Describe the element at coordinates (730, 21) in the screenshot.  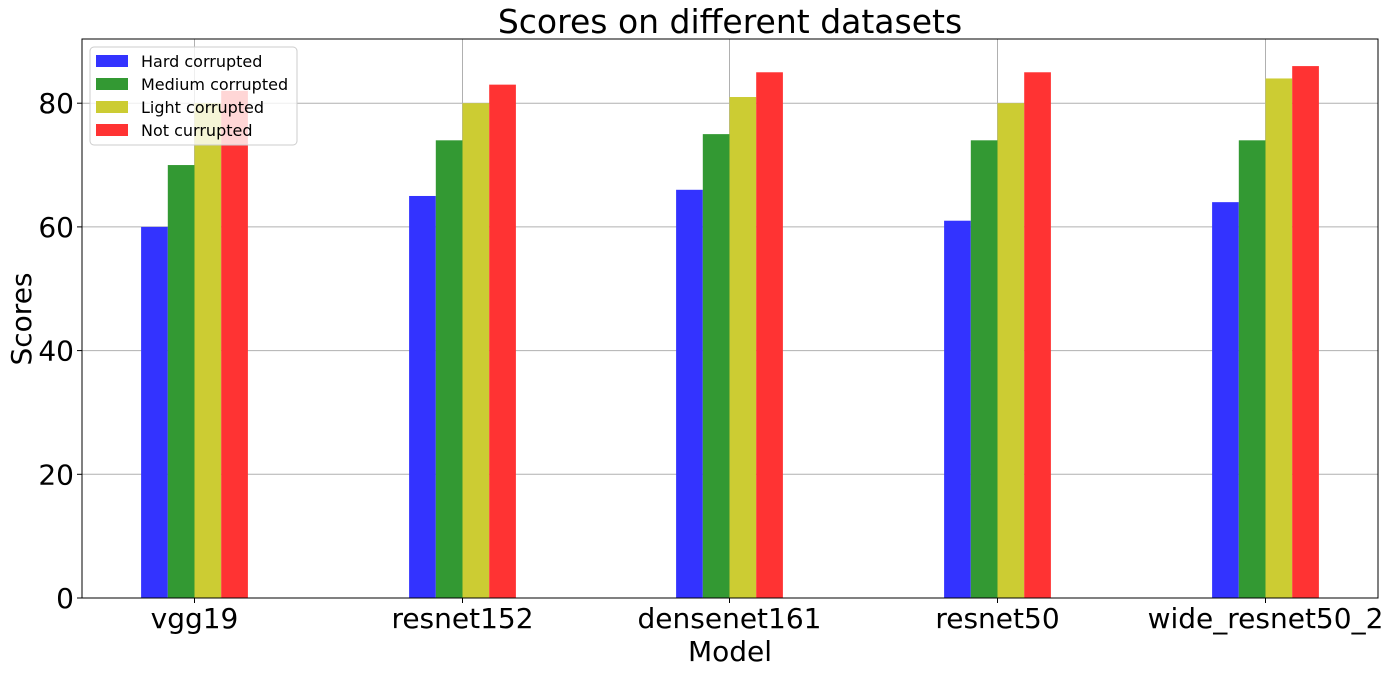
I see `chart-title: Scores on different datasets` at that location.